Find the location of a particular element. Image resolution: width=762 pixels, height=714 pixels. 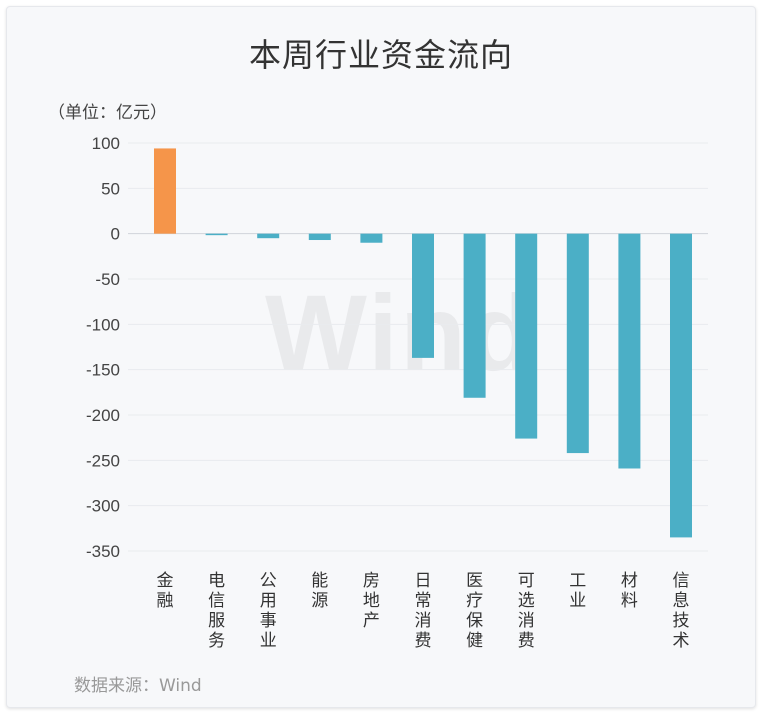

x-category-label: 可选消费 is located at coordinates (526, 611).